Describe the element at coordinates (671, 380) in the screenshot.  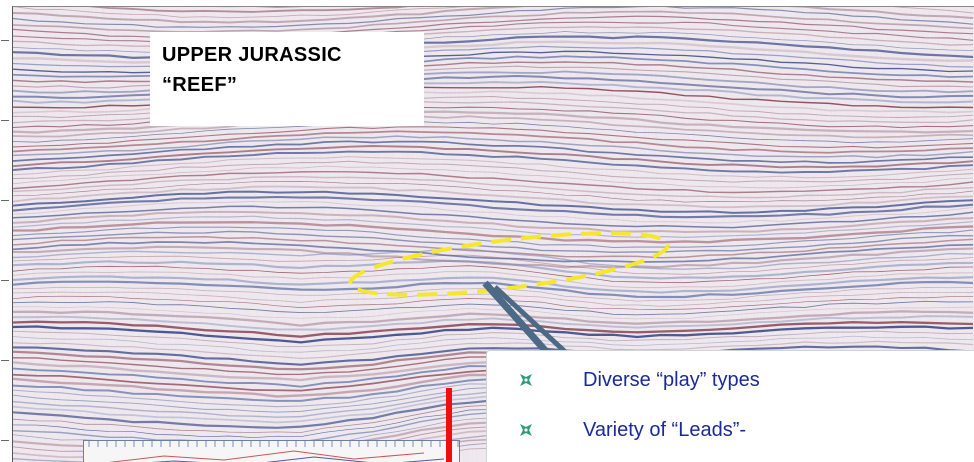
I see `bullet-text-1: Diverse “play” types` at that location.